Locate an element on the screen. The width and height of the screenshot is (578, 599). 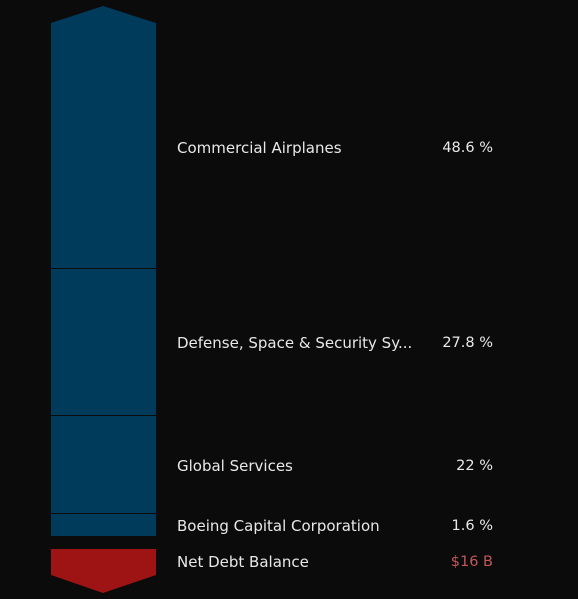
legend-row-commercial-airplanes: Commercial Airplanes 48.6 % is located at coordinates (335, 148).